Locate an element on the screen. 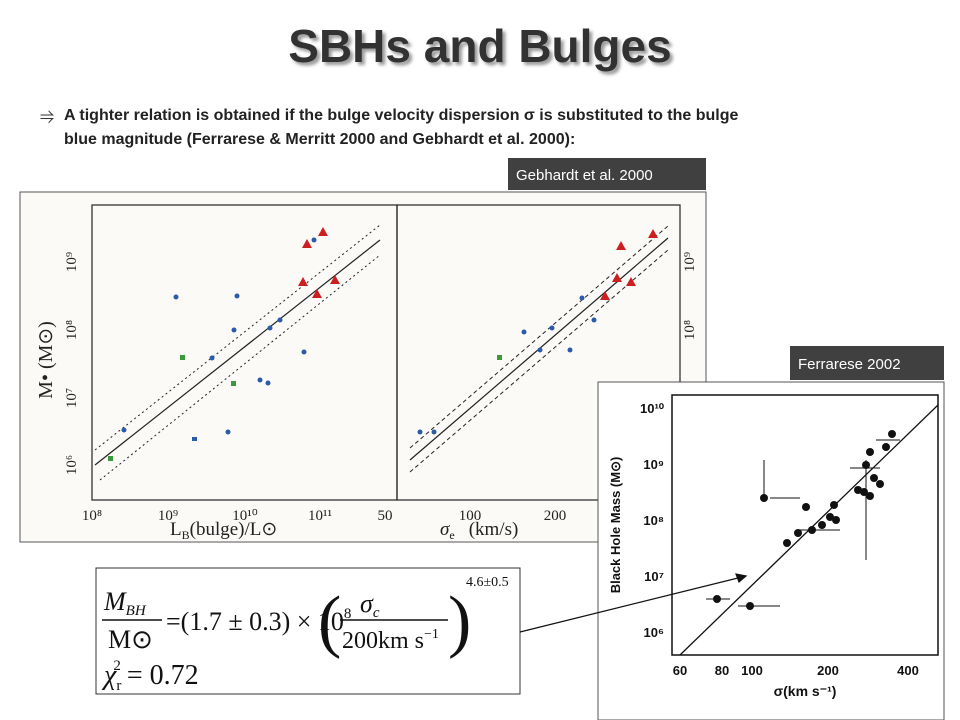 This screenshot has height=720, width=960. x-tick-label: 10¹¹ is located at coordinates (320, 516).